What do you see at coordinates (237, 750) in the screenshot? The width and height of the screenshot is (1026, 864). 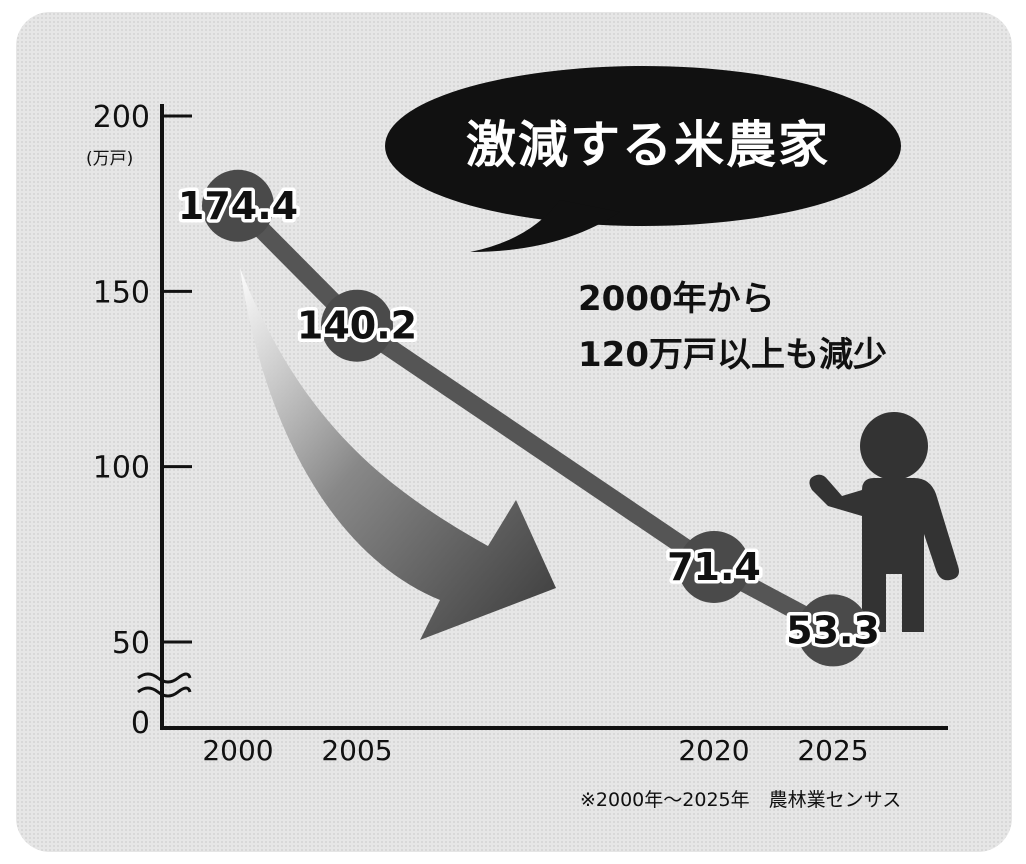 I see `x-tick-label: 2000` at bounding box center [237, 750].